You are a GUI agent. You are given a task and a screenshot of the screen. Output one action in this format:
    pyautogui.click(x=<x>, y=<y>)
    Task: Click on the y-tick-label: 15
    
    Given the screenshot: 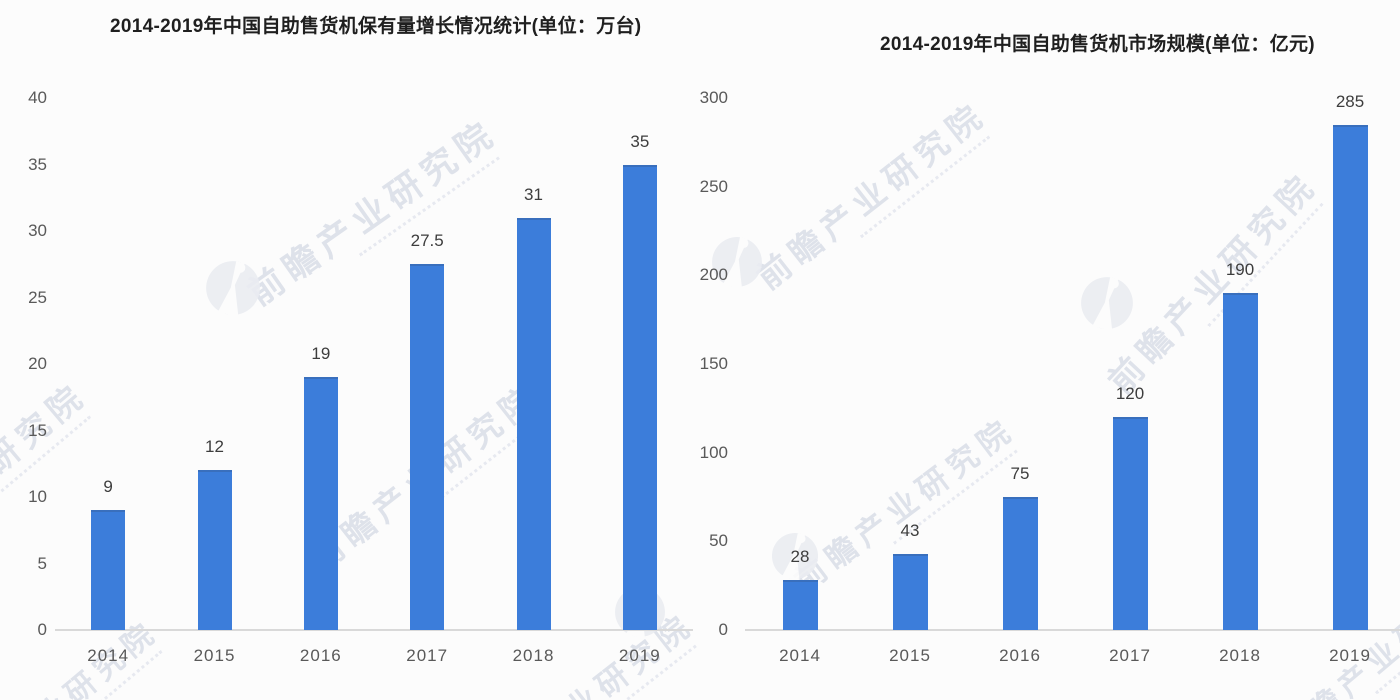 What is the action you would take?
    pyautogui.click(x=37, y=430)
    